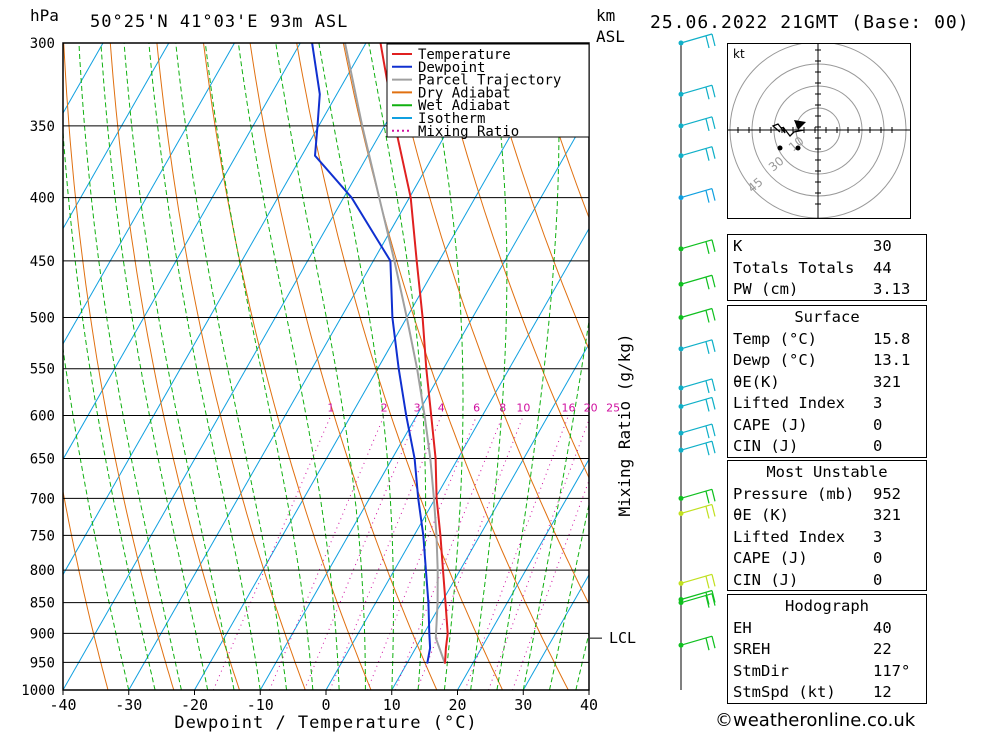  What do you see at coordinates (42, 634) in the screenshot?
I see `pressure-tick-label: 900` at bounding box center [42, 634].